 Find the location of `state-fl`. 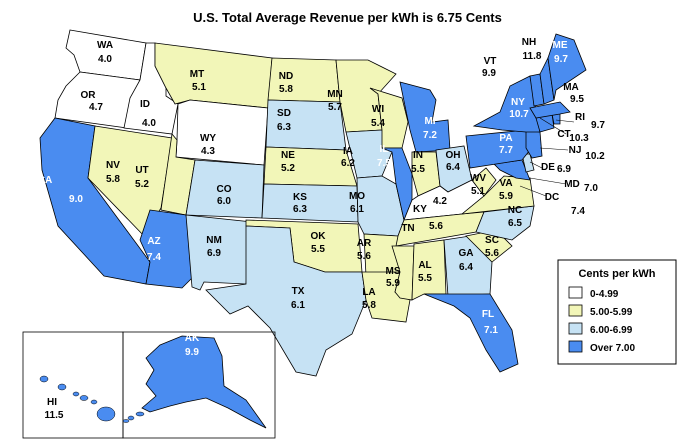

state-fl is located at coordinates (471, 333).